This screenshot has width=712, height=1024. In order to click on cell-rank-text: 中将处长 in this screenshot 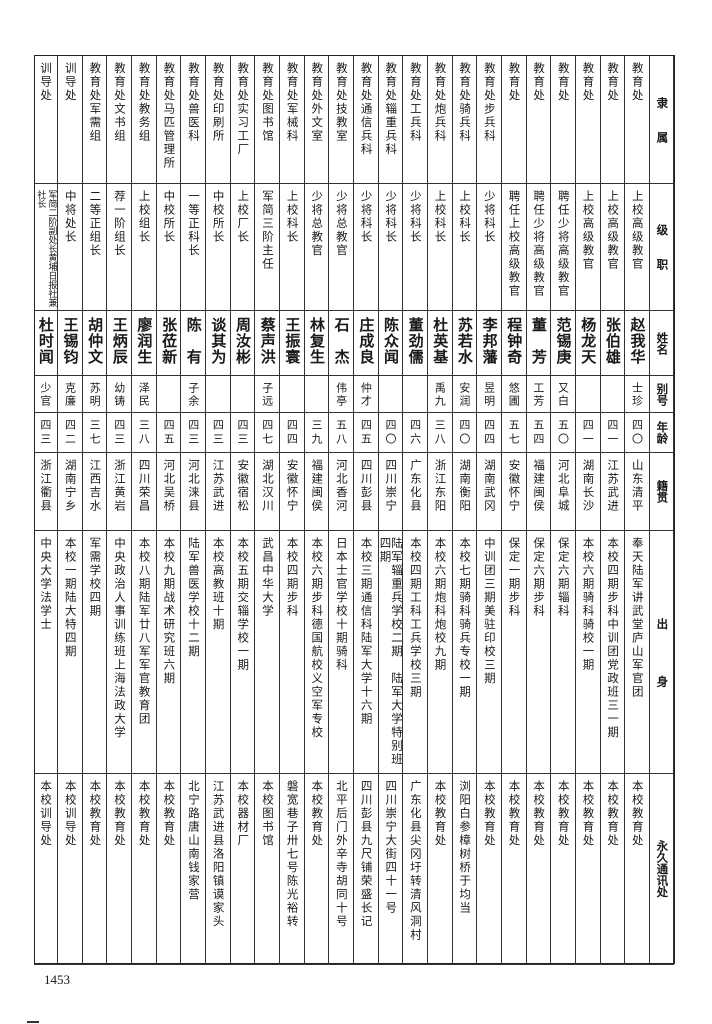, I will do `click(70, 217)`.